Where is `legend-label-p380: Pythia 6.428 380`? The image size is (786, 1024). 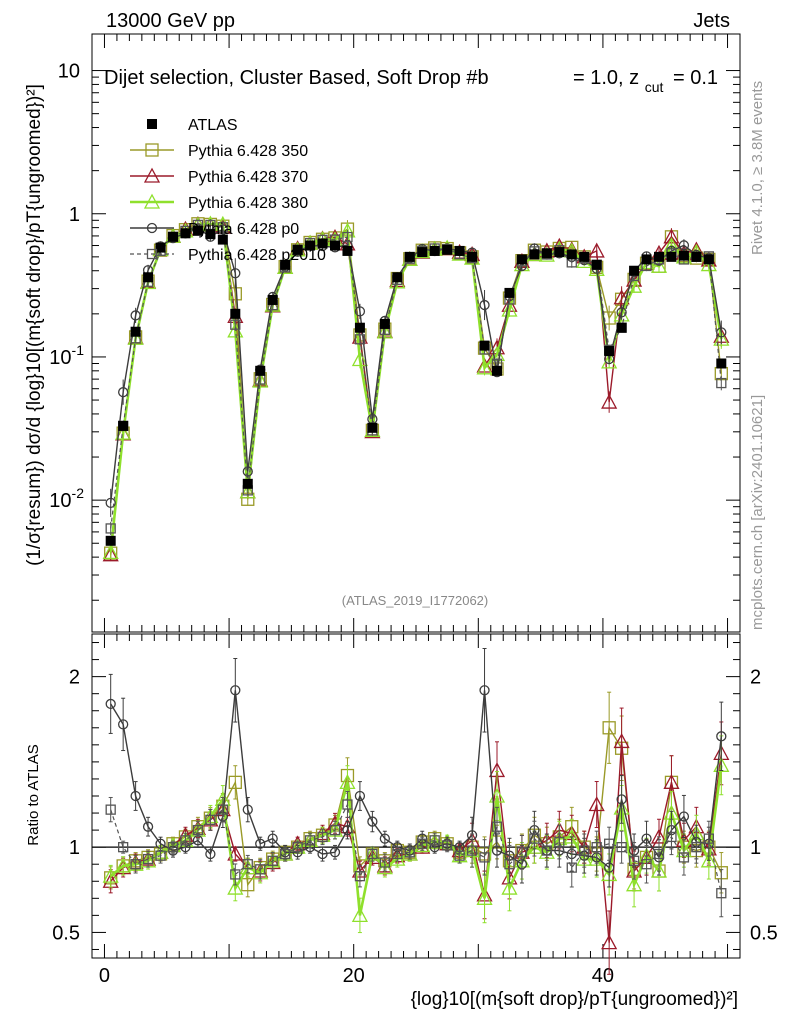 legend-label-p380: Pythia 6.428 380 is located at coordinates (248, 203).